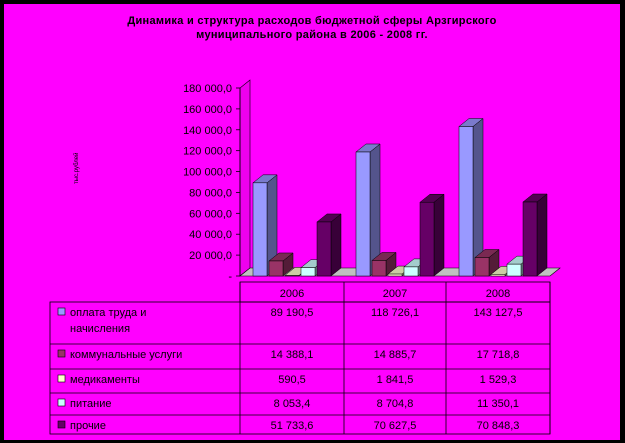  Describe the element at coordinates (395, 355) in the screenshot. I see `data-value: 14 885,7` at that location.